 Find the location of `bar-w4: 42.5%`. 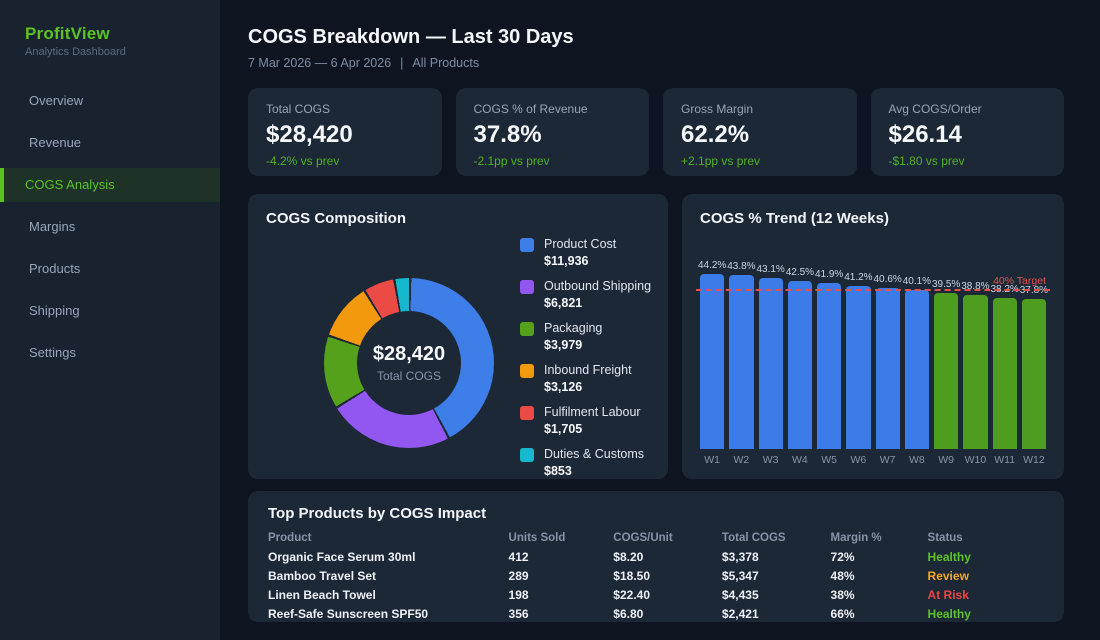

bar-w4: 42.5% is located at coordinates (800, 344).